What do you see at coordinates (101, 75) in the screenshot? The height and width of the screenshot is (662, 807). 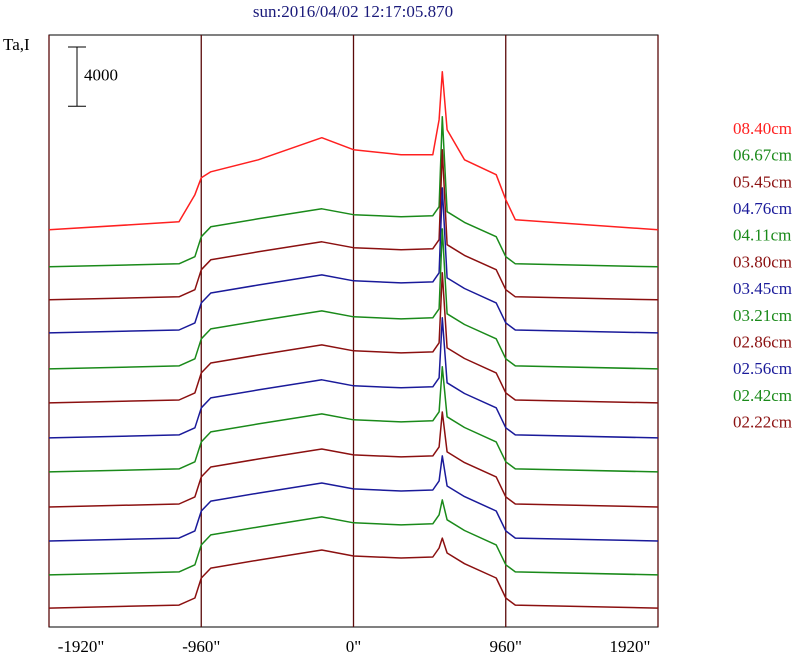 I see `scale-bar-label: 4000` at bounding box center [101, 75].